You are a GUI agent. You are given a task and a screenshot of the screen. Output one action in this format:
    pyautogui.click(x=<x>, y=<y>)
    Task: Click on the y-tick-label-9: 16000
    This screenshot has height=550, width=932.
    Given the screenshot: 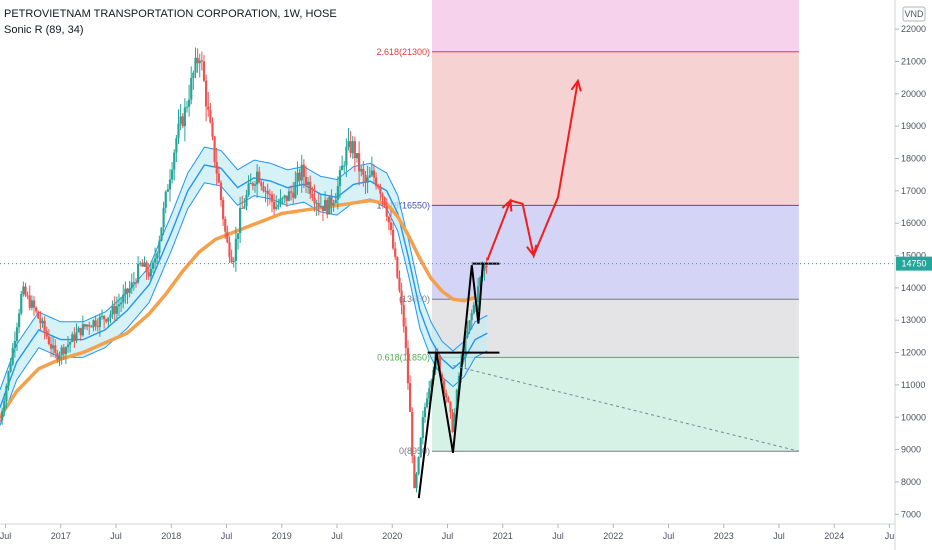 What is the action you would take?
    pyautogui.click(x=913, y=223)
    